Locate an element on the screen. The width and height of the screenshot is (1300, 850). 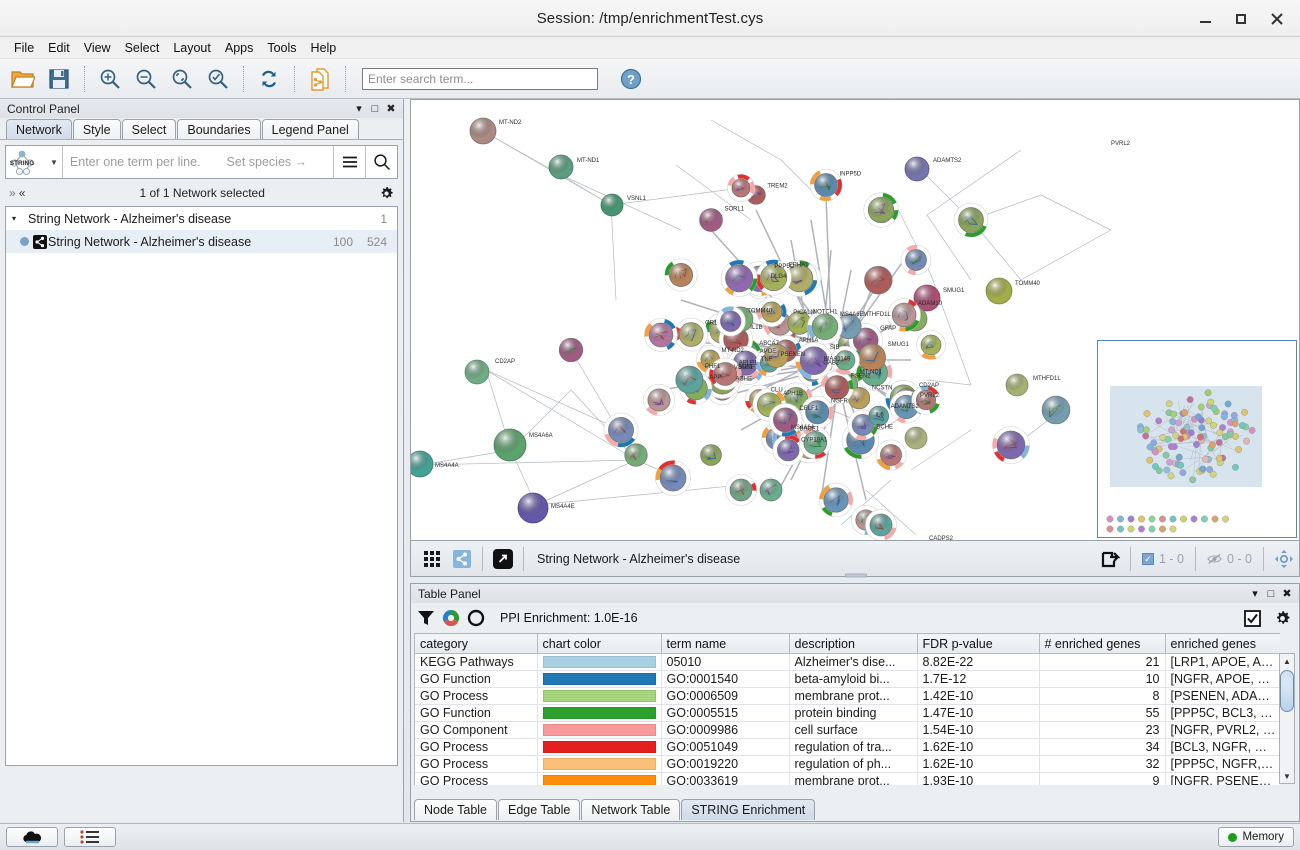
hidden-nodes-indicator: 0 - 0 is located at coordinates (1229, 559).